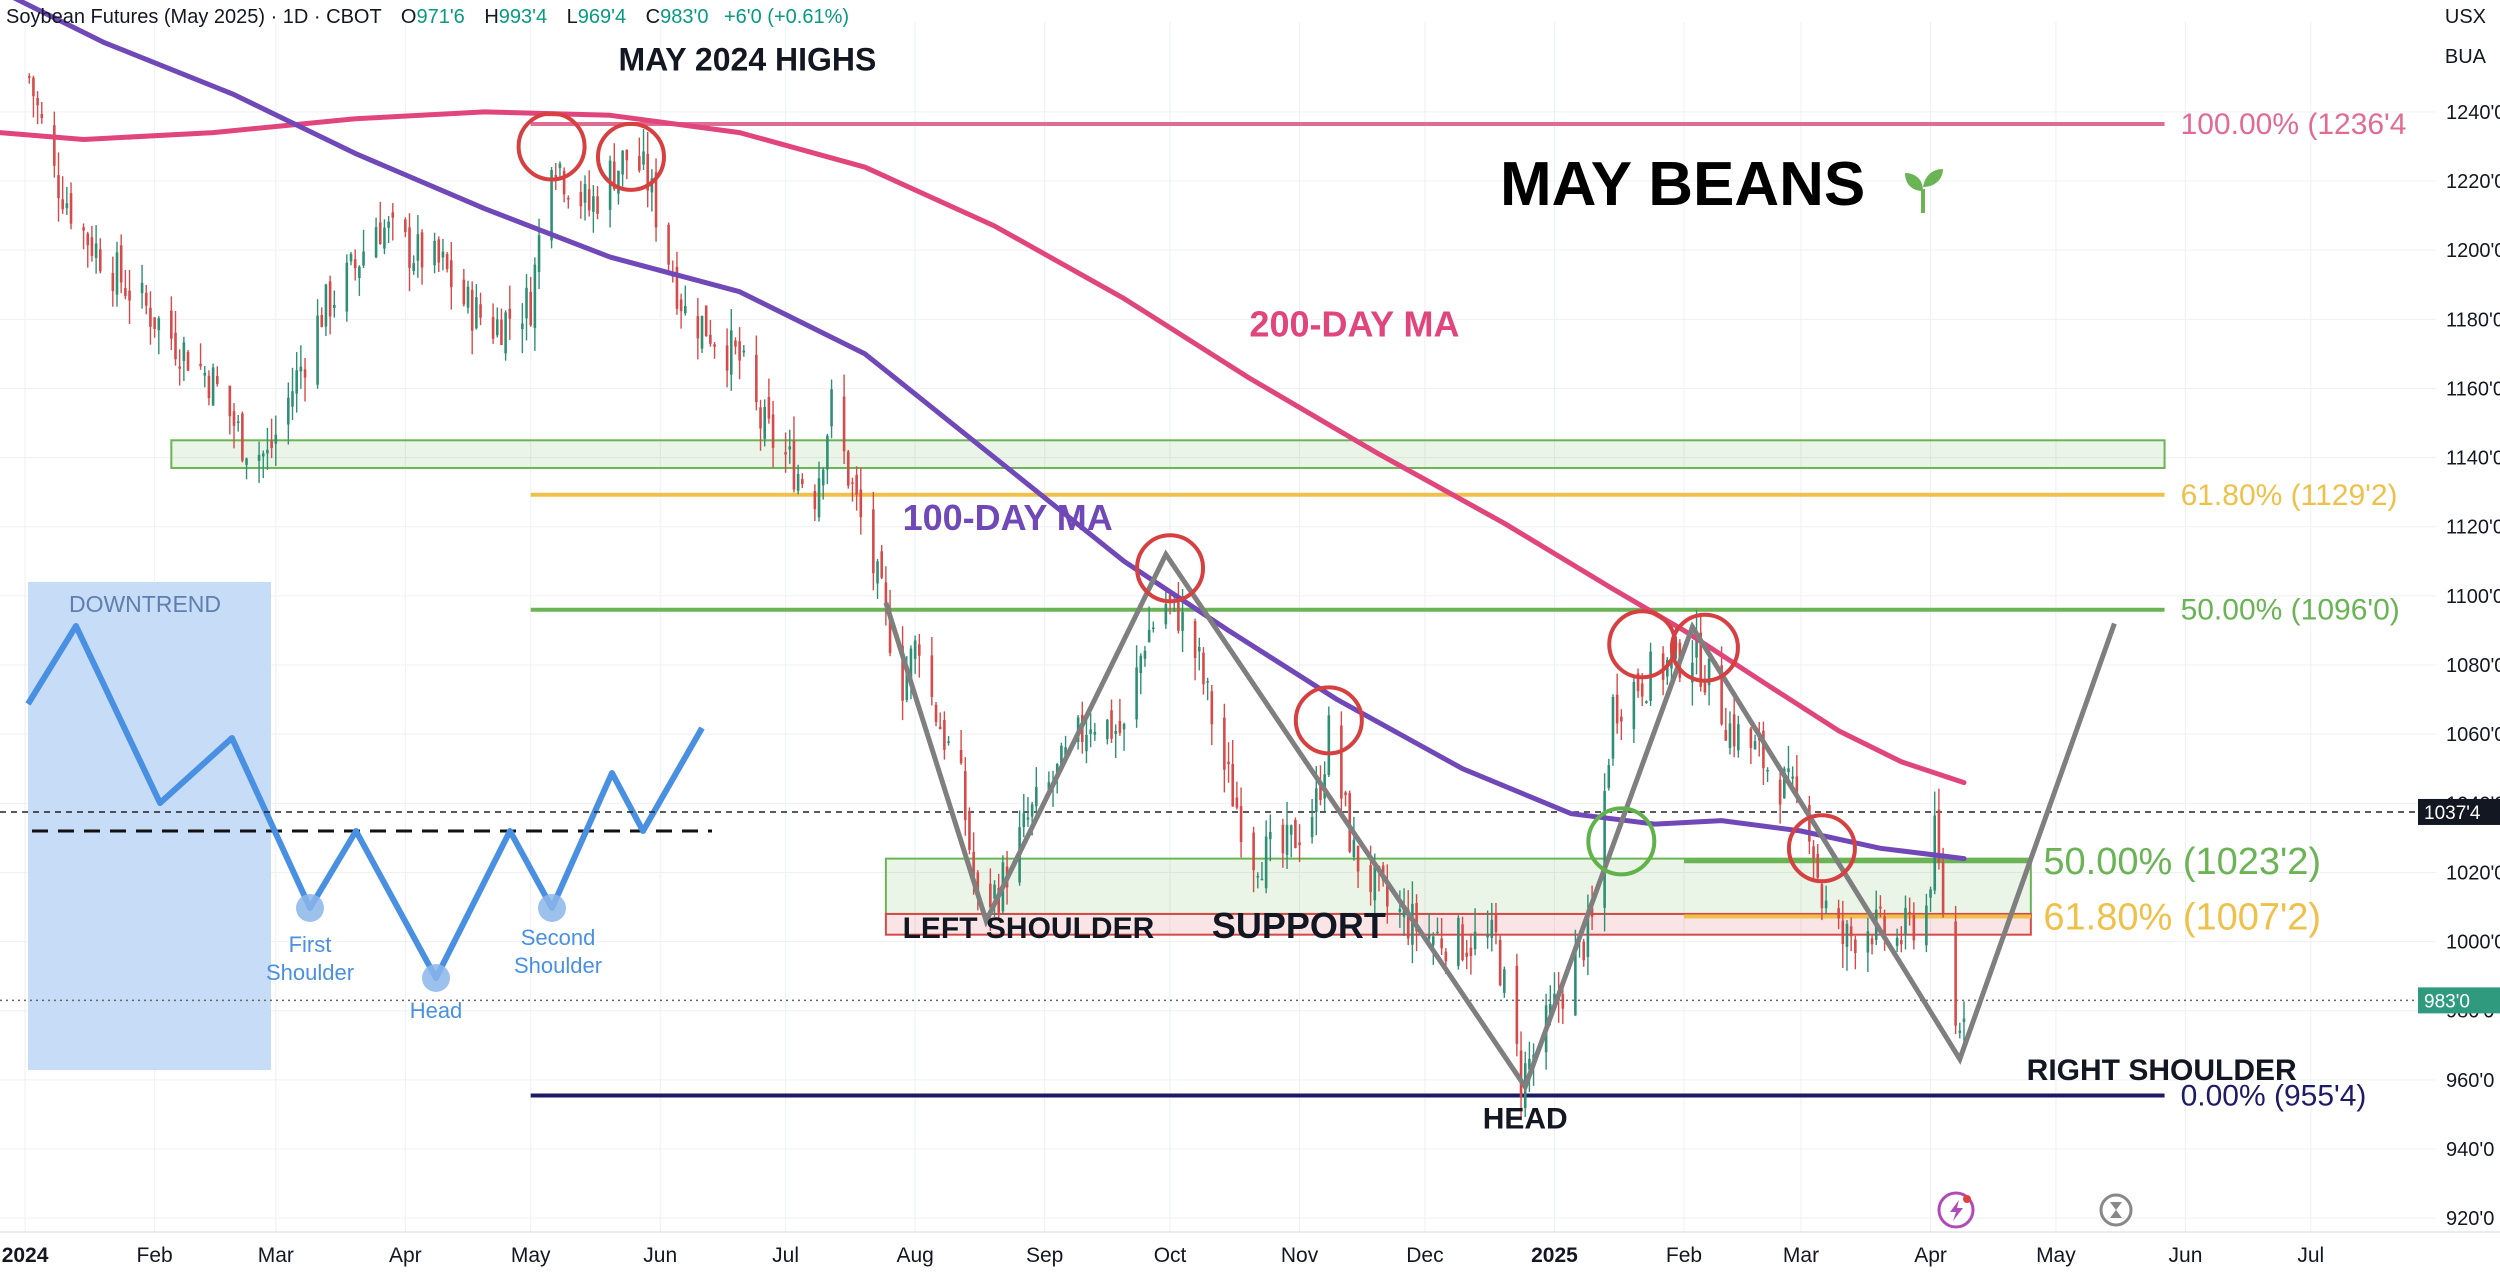 The height and width of the screenshot is (1273, 2500). Describe the element at coordinates (747, 59) in the screenshot. I see `annotation-label: MAY 2024 HIGHS` at that location.